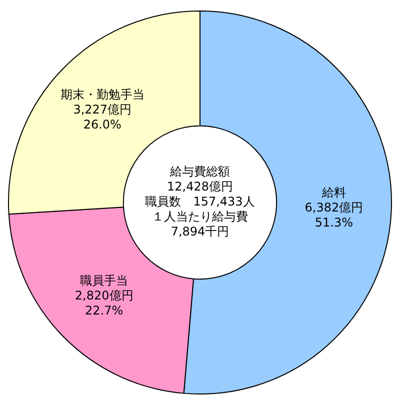  Describe the element at coordinates (104, 280) in the screenshot. I see `slice-label: 職員手当` at that location.